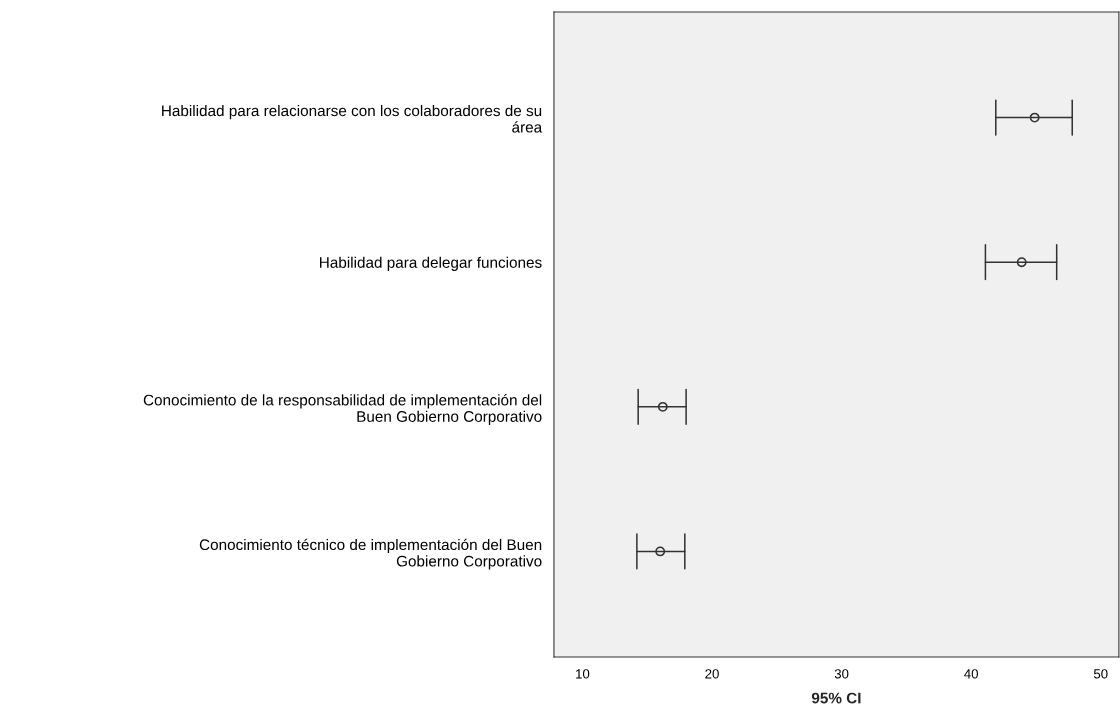 This screenshot has height=707, width=1120. I want to click on x-tick-label: 50, so click(1100, 674).